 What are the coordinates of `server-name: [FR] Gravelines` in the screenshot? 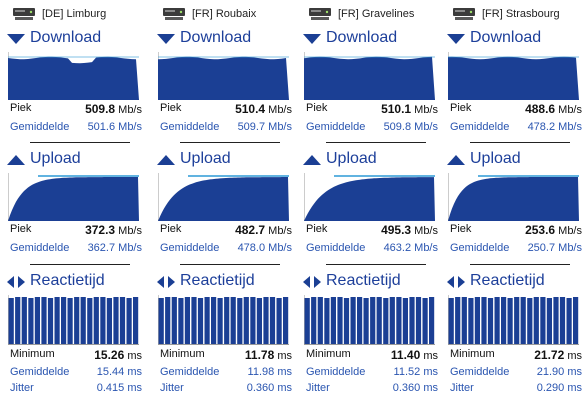 It's located at (376, 14).